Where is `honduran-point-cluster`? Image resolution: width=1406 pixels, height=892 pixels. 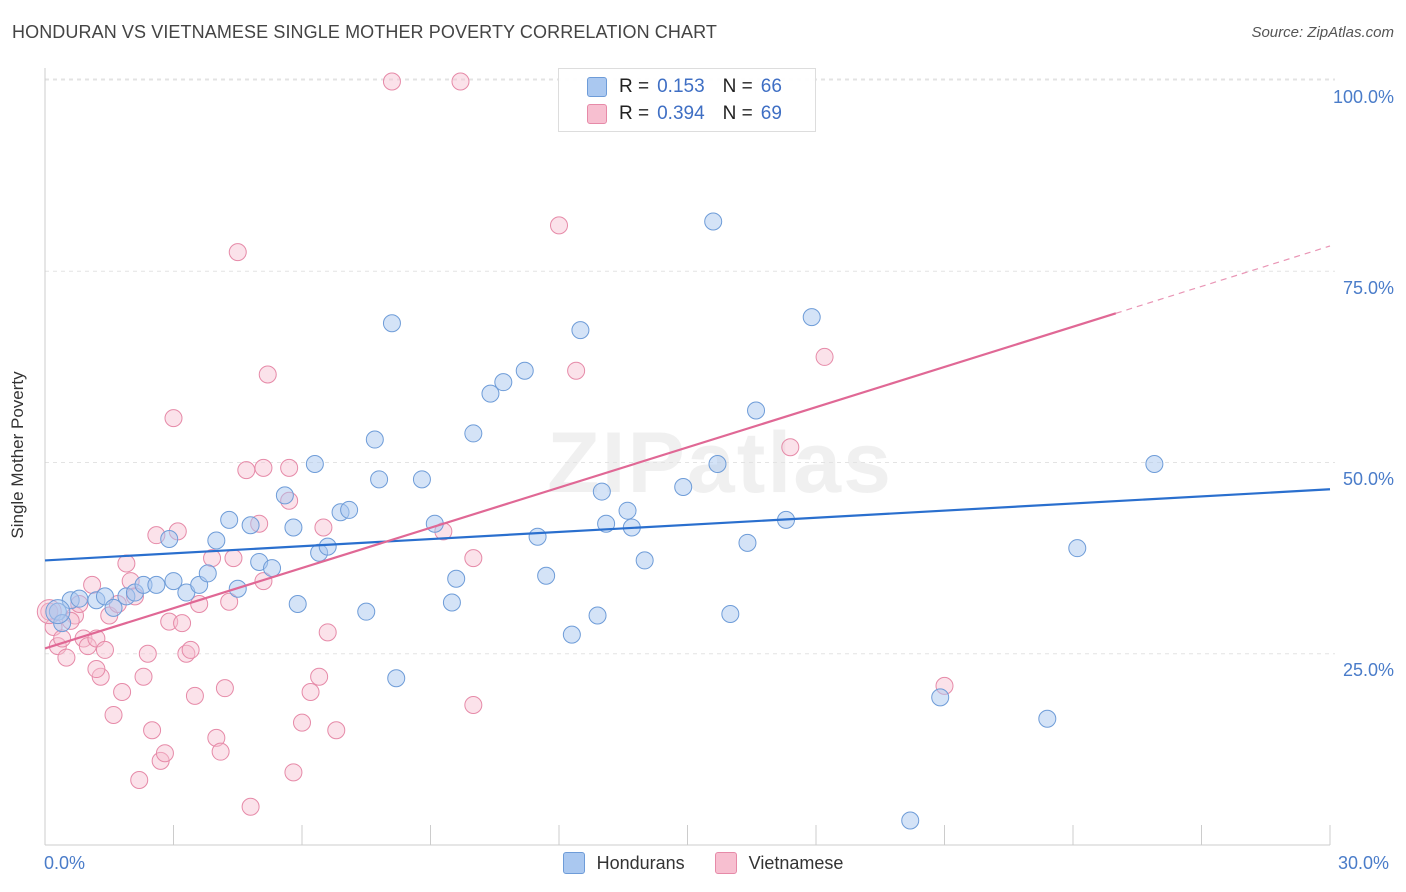
honduran-point-cluster is located at coordinates (58, 612).